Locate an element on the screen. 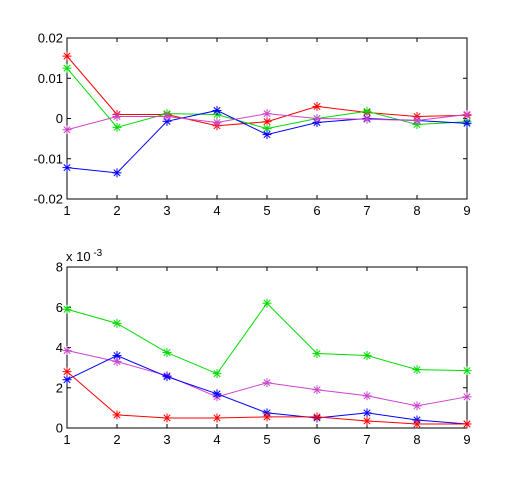 The image size is (515, 482). y-tick-label: 8 is located at coordinates (59, 267).